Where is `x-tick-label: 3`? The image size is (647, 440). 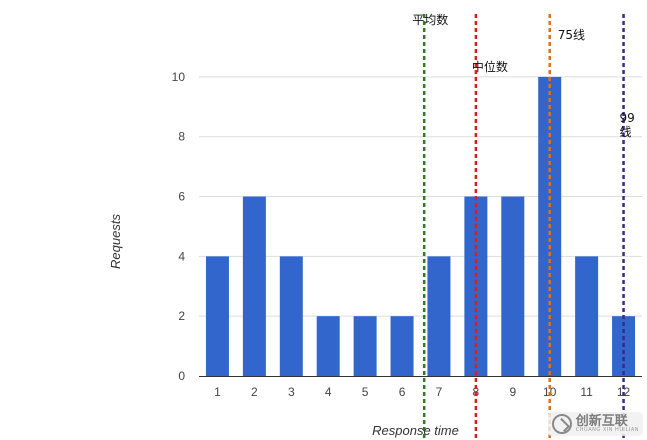
x-tick-label: 3 is located at coordinates (291, 392).